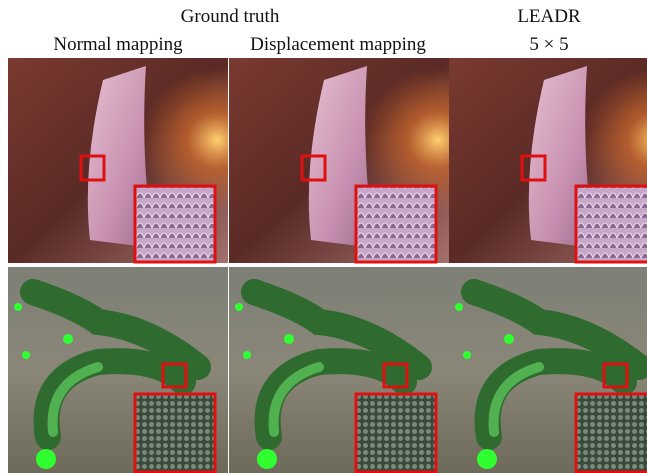 This screenshot has width=647, height=473. What do you see at coordinates (230, 16) in the screenshot?
I see `group-title: Ground truth` at bounding box center [230, 16].